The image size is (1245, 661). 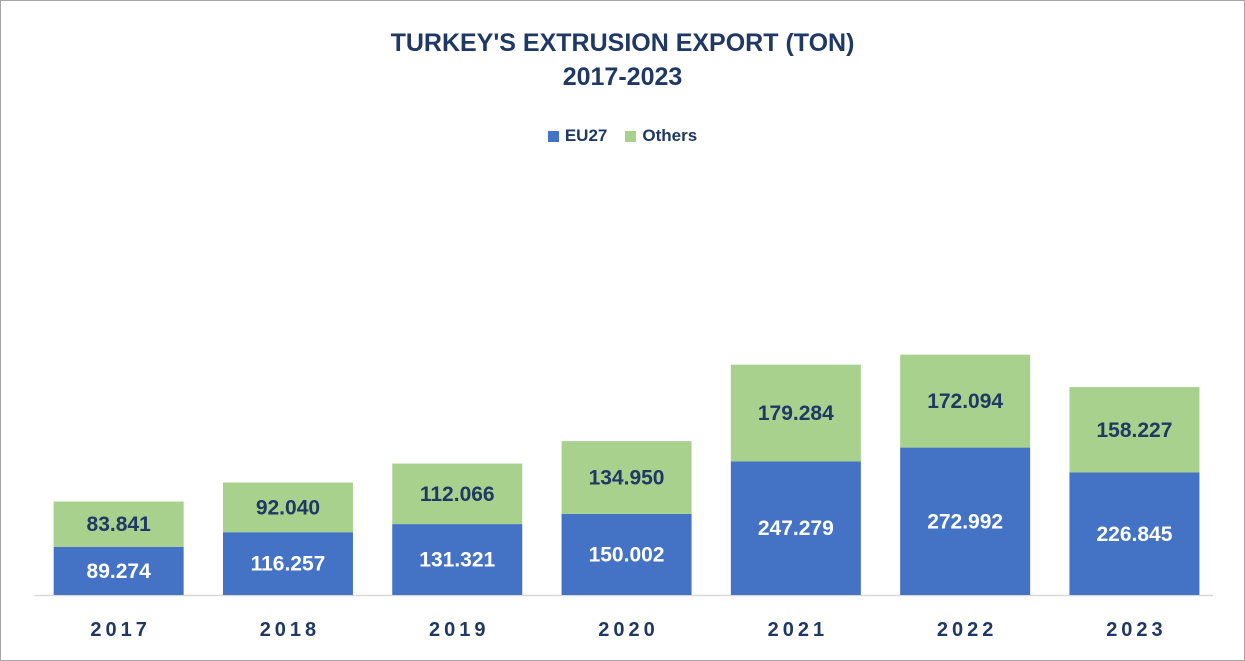 I want to click on legend-swatch-others, so click(x=631, y=136).